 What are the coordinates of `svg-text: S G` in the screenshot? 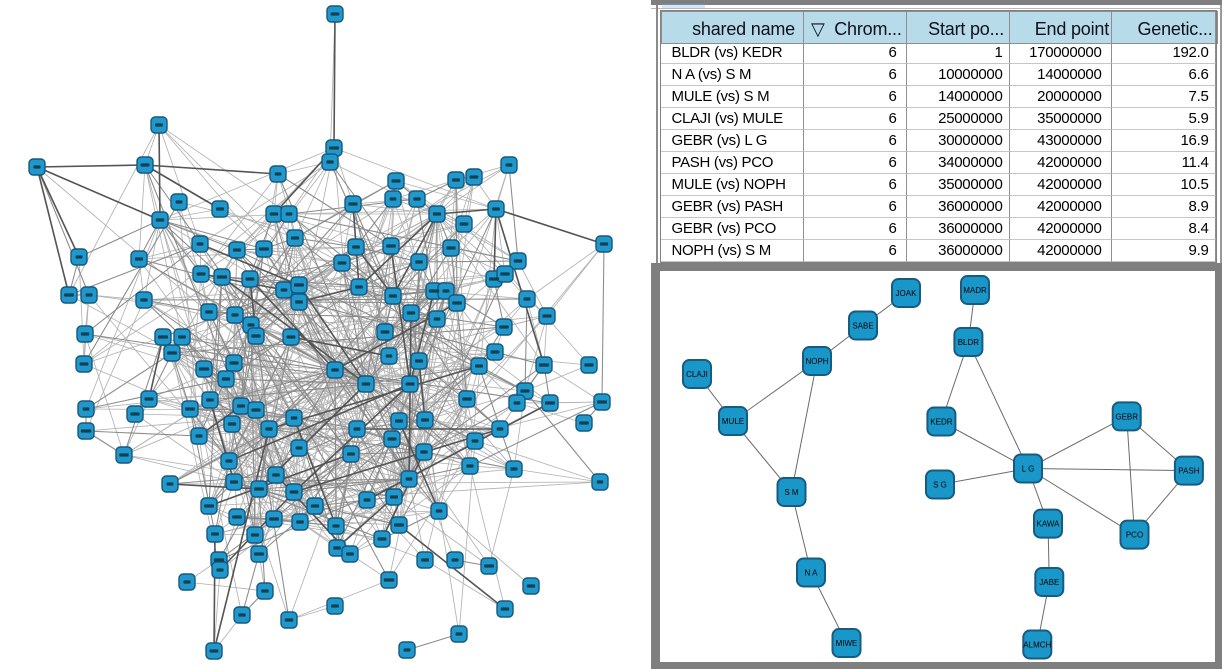 It's located at (940, 485).